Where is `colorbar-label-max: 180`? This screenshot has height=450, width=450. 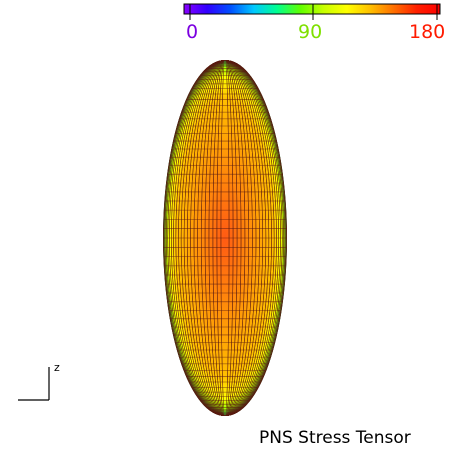
colorbar-label-max: 180 is located at coordinates (427, 32).